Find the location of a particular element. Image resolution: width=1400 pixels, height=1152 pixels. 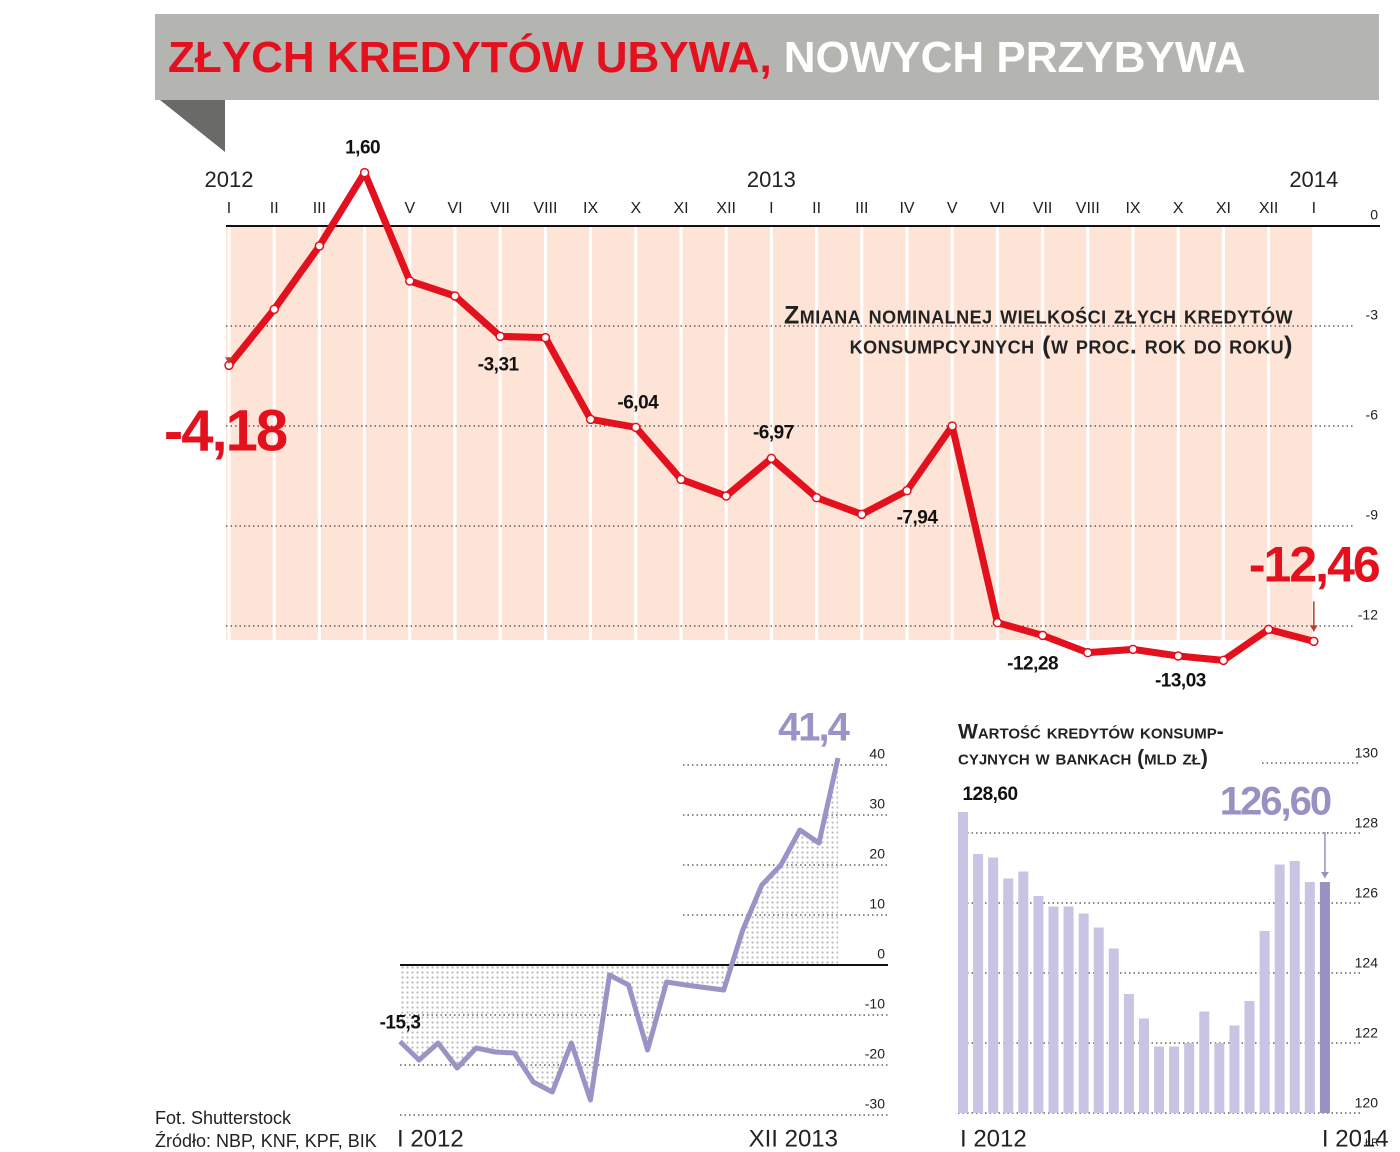

y-tick-label: 120 is located at coordinates (1367, 1103).